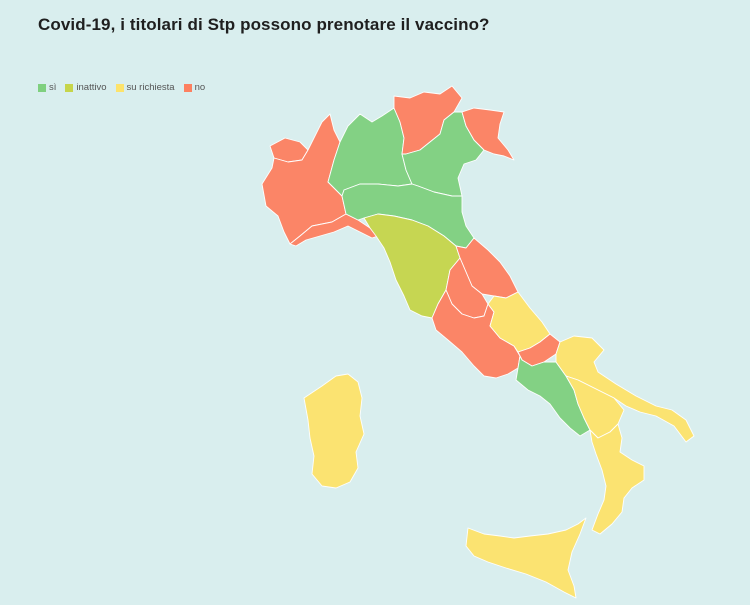  I want to click on region-friuli-venezia-giulia, so click(488, 134).